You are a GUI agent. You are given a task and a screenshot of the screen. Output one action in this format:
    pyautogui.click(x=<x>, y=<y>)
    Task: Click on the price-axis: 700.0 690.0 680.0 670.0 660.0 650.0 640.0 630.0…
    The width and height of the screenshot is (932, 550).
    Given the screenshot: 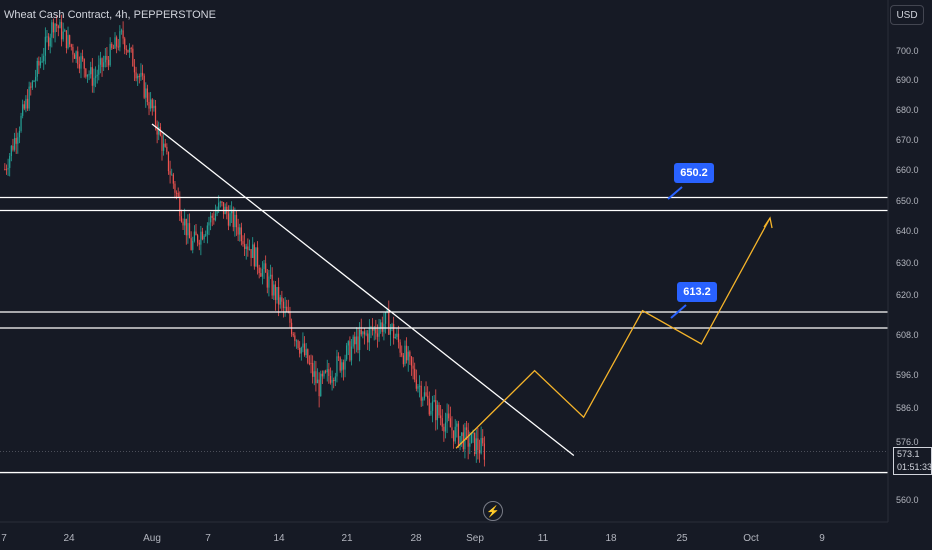 What is the action you would take?
    pyautogui.click(x=907, y=275)
    